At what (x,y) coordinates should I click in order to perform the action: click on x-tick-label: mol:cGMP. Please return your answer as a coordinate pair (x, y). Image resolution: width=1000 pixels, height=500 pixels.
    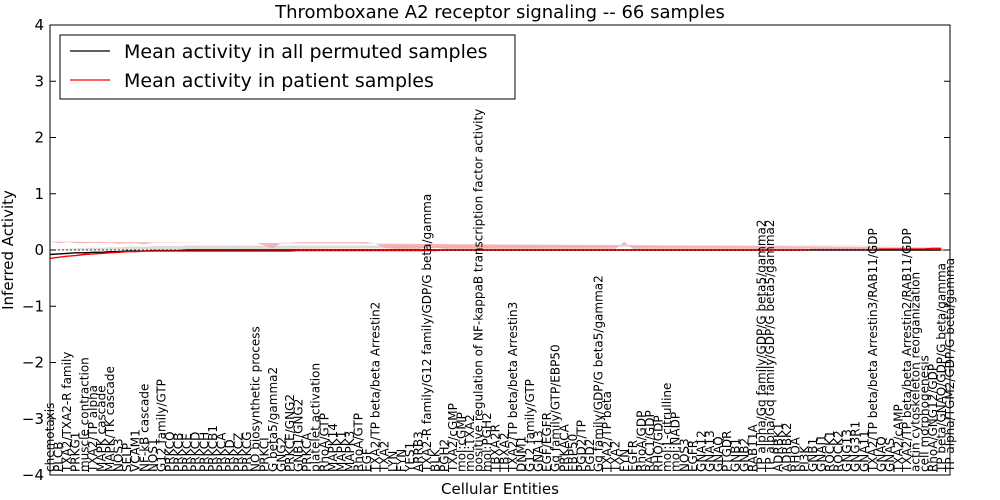
    Looking at the image, I should click on (461, 442).